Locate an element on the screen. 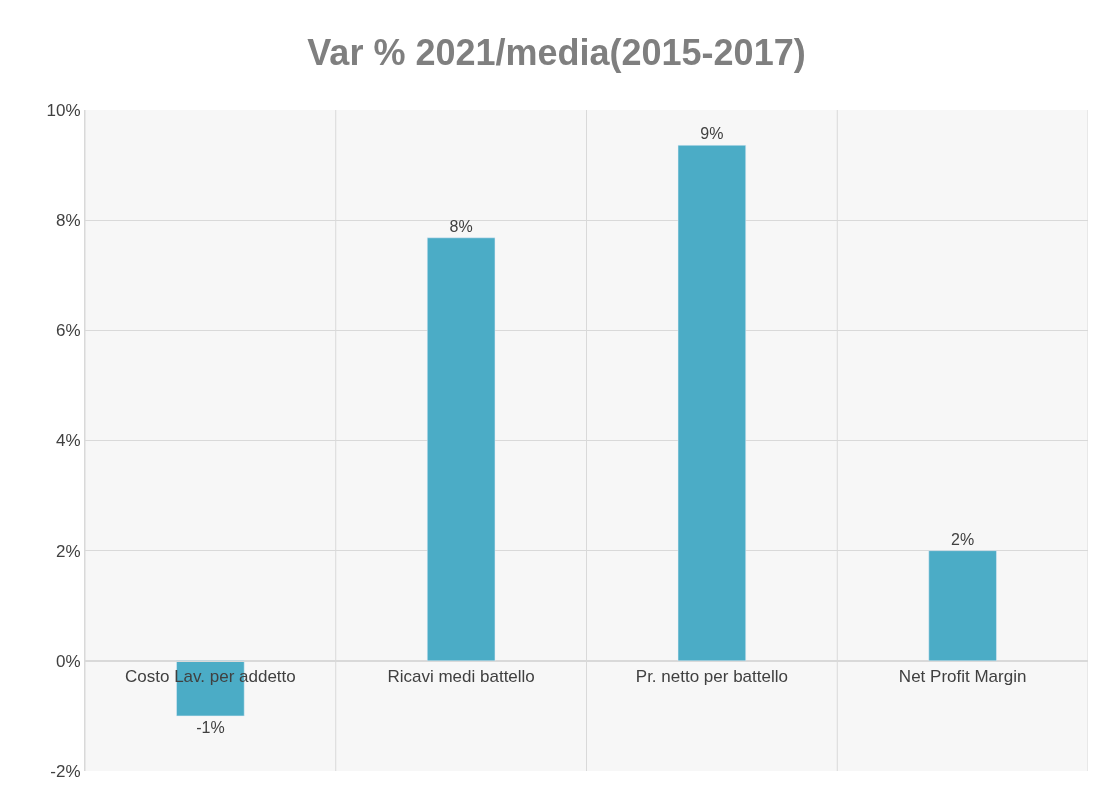 This screenshot has width=1113, height=796. data-label: -1% is located at coordinates (210, 727).